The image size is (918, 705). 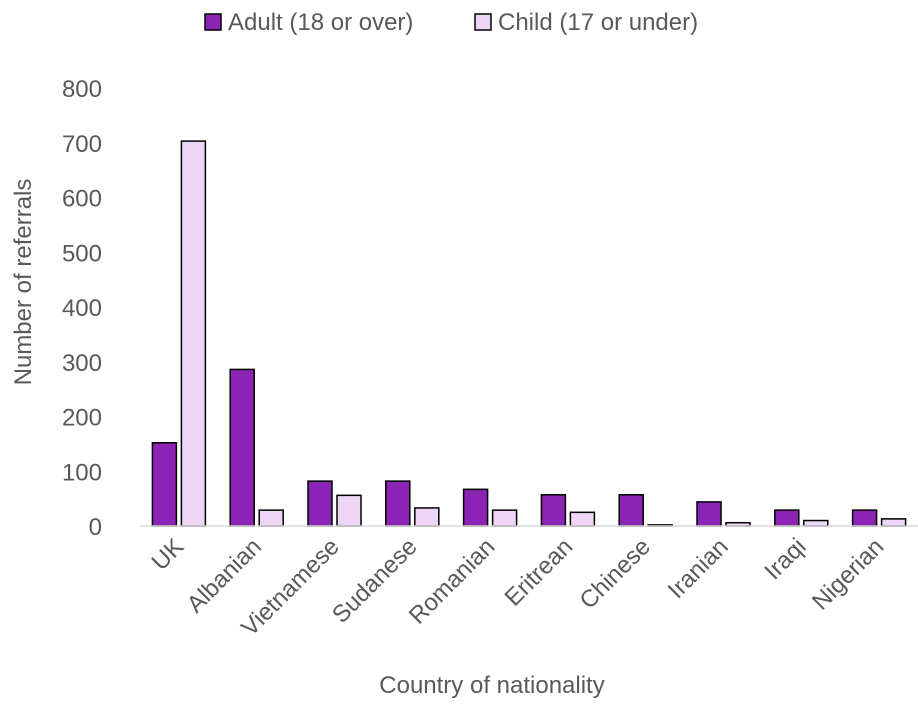 I want to click on legend-label-child: Child (17 or under), so click(x=598, y=22).